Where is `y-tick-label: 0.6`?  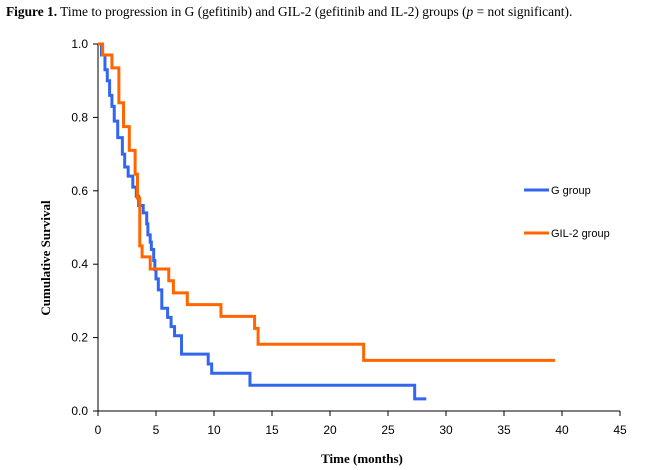
y-tick-label: 0.6 is located at coordinates (79, 191).